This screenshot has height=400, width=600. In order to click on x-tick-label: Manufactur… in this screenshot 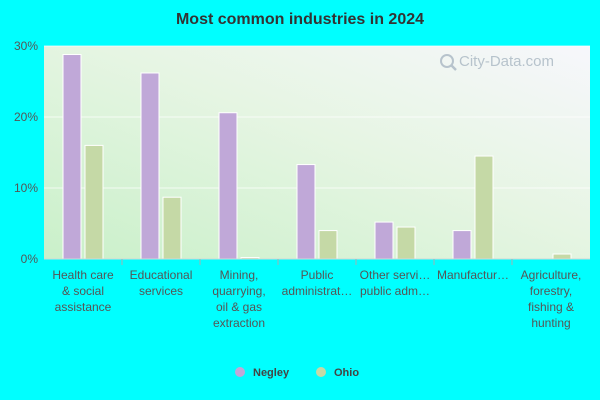, I will do `click(473, 275)`.